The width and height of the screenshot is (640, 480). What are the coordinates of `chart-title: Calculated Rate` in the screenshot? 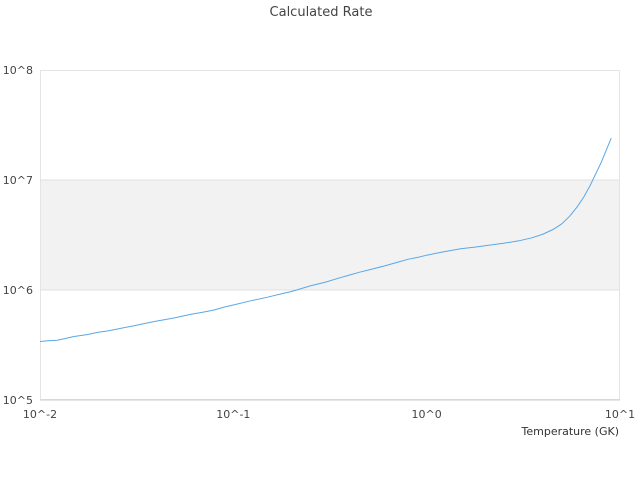 It's located at (321, 12).